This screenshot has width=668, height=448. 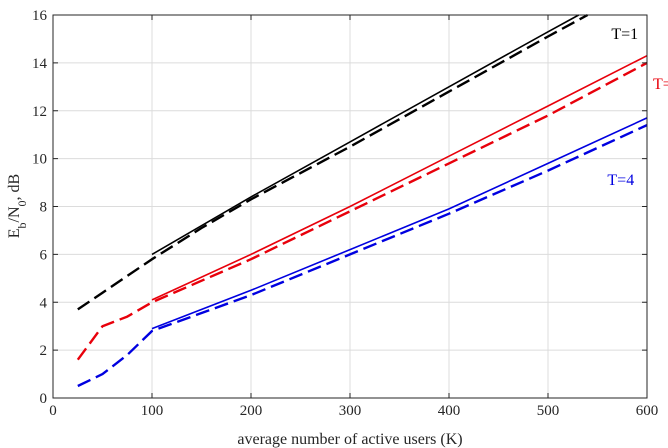 What do you see at coordinates (39, 112) in the screenshot?
I see `y-tick-label: 12` at bounding box center [39, 112].